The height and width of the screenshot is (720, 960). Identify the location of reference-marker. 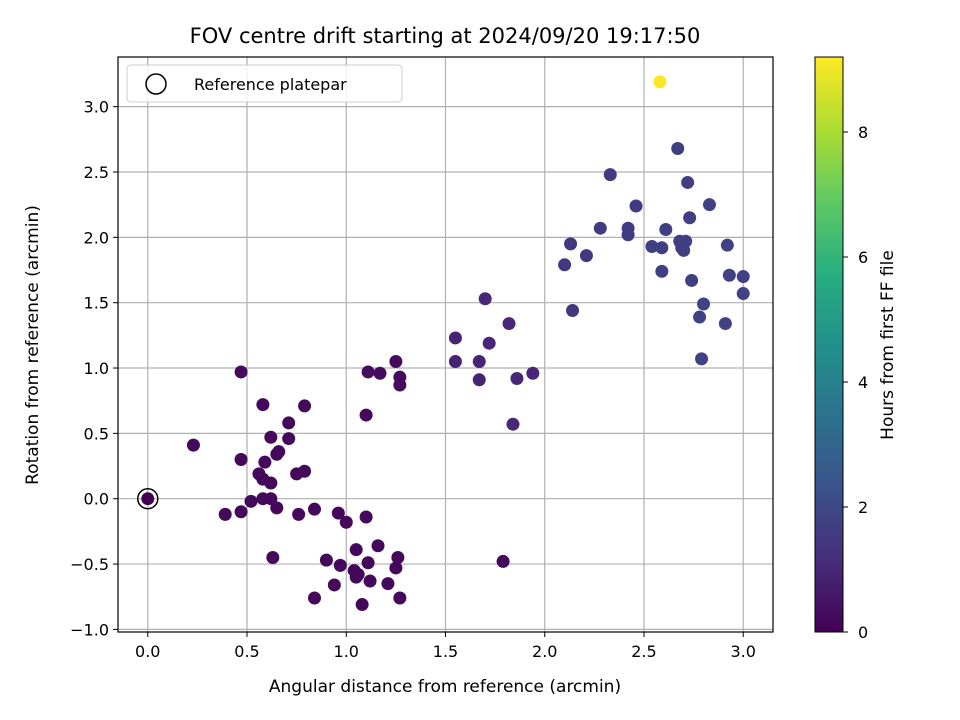
(148, 498).